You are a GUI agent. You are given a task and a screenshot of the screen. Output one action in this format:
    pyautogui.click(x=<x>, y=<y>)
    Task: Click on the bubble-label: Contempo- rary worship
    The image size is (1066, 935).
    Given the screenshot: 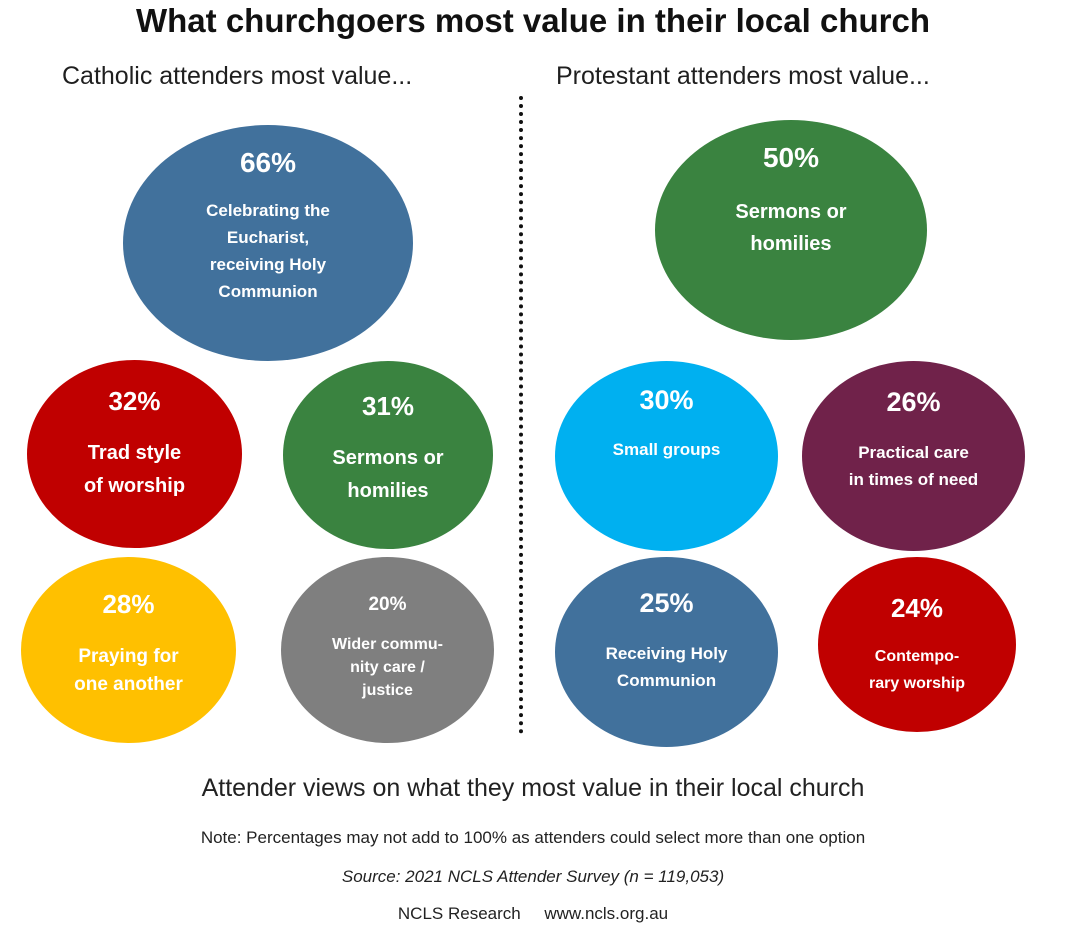 What is the action you would take?
    pyautogui.click(x=917, y=670)
    